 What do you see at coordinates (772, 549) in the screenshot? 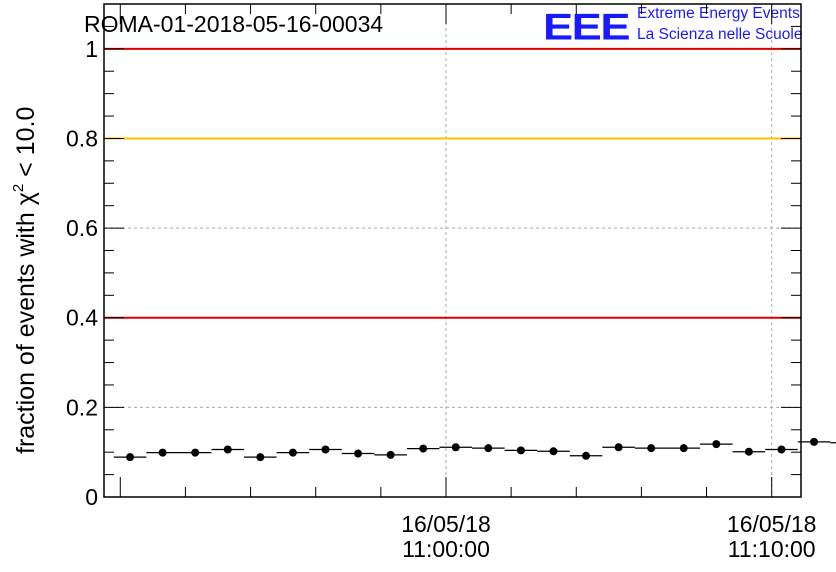
I see `x-tick-label-time: 11:10:00` at bounding box center [772, 549].